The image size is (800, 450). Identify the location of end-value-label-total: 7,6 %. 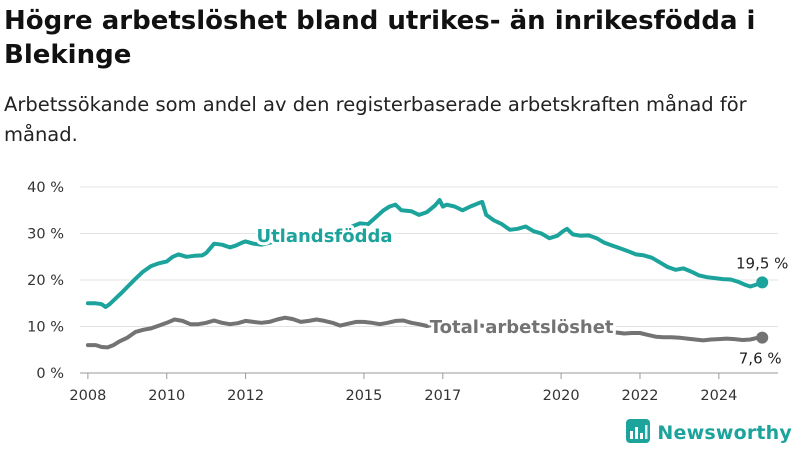
(760, 359).